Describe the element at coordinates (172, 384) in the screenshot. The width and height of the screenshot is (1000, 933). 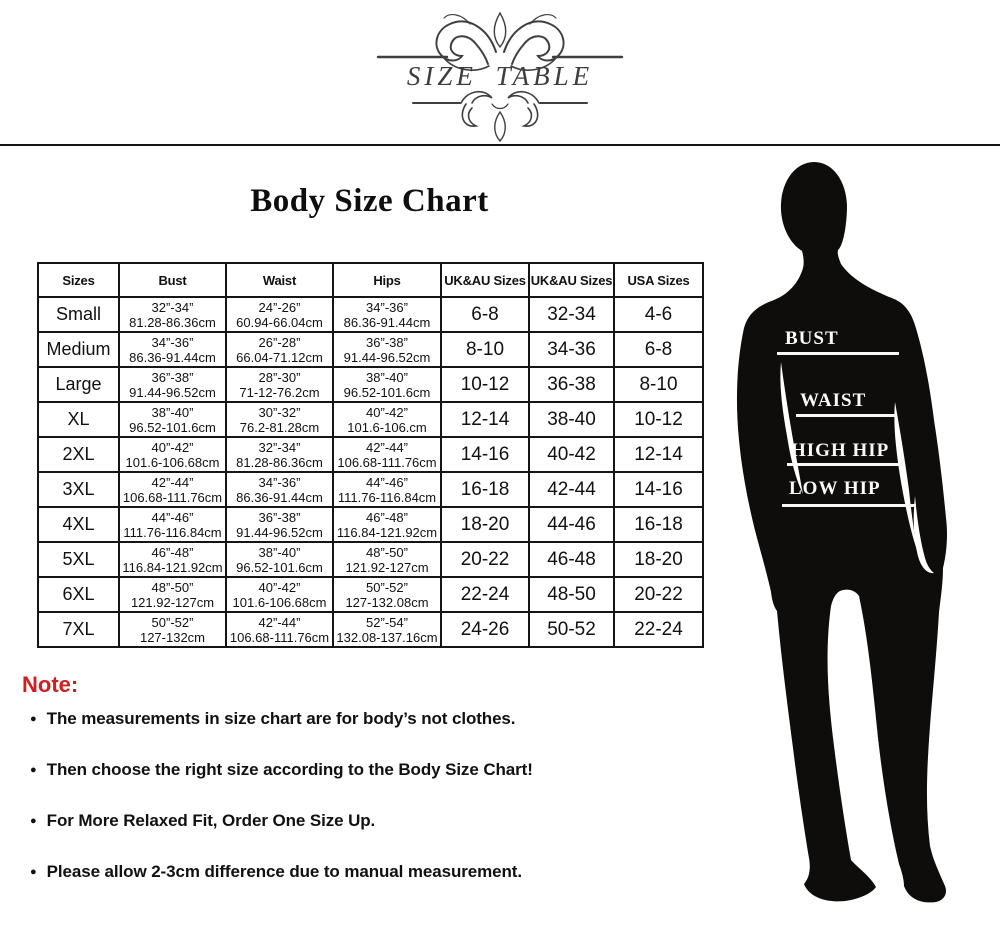
I see `bust-cell: 36”-38” 91.44-96.52cm` at that location.